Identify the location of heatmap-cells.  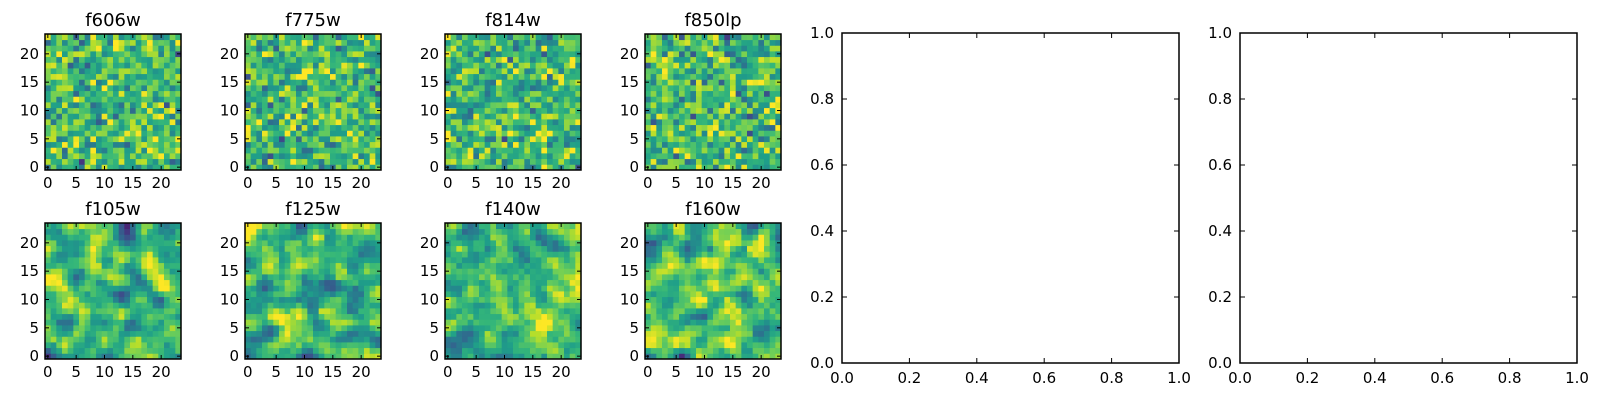
(513, 102).